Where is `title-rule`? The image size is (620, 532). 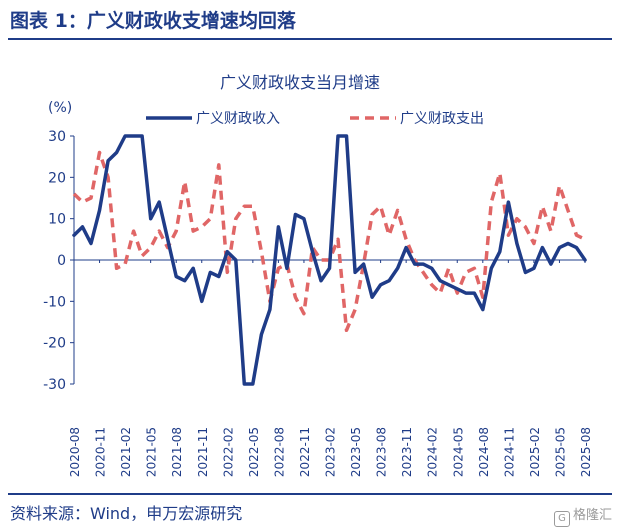 title-rule is located at coordinates (310, 39).